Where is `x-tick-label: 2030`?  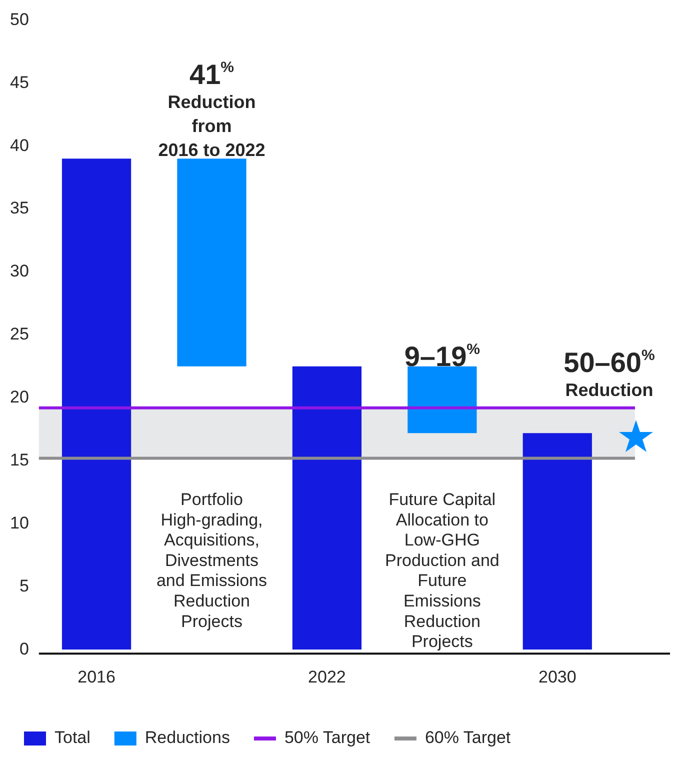 x-tick-label: 2030 is located at coordinates (557, 676).